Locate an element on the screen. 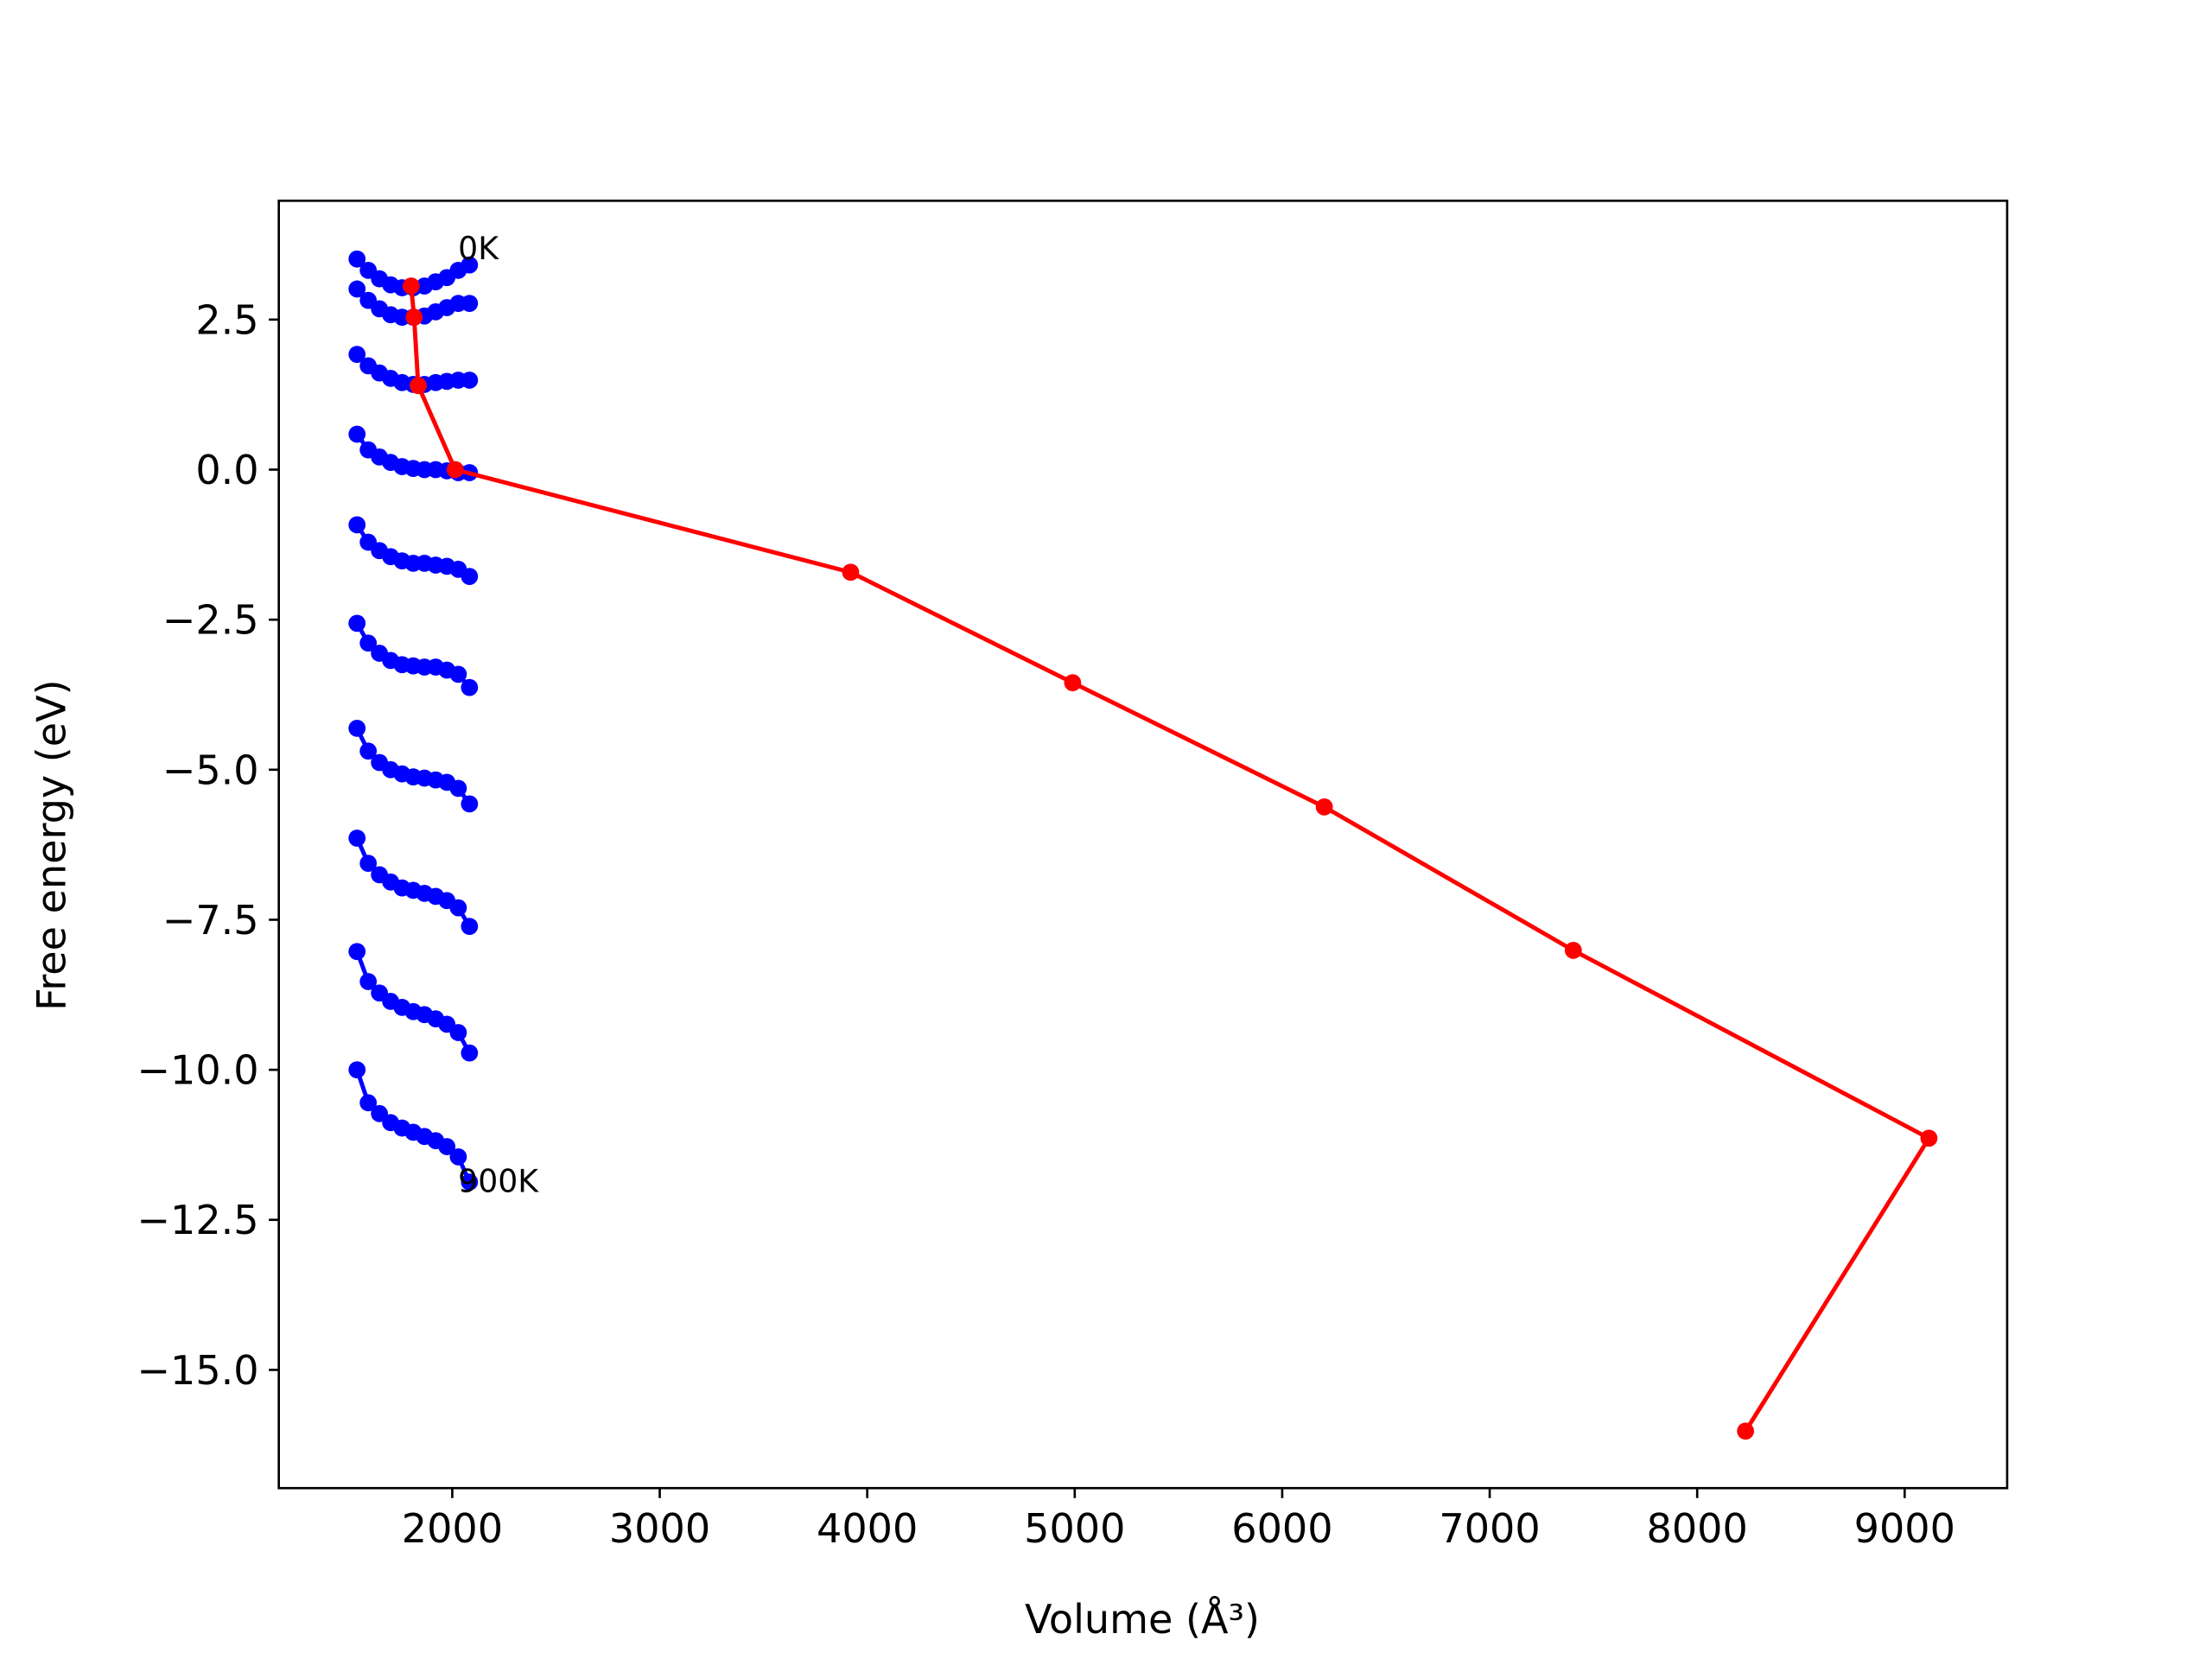 Image resolution: width=2212 pixels, height=1659 pixels. y-tick-label: −2.5 is located at coordinates (210, 620).